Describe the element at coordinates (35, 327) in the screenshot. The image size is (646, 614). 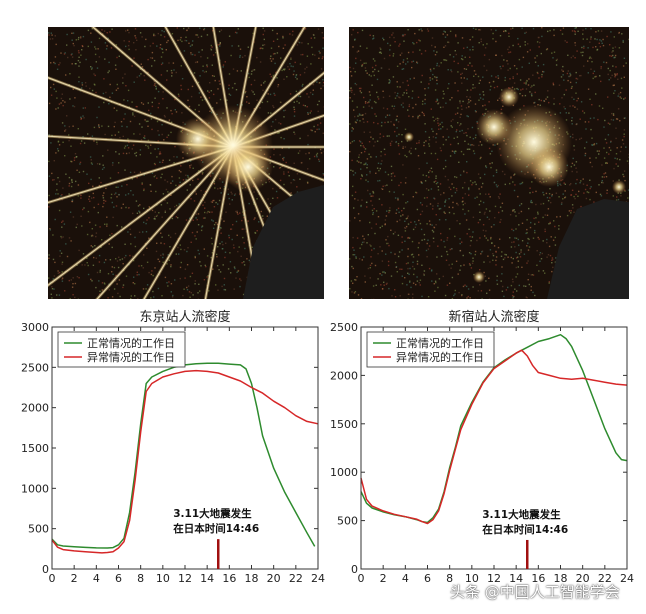
I see `y-tick-label: 3000` at that location.